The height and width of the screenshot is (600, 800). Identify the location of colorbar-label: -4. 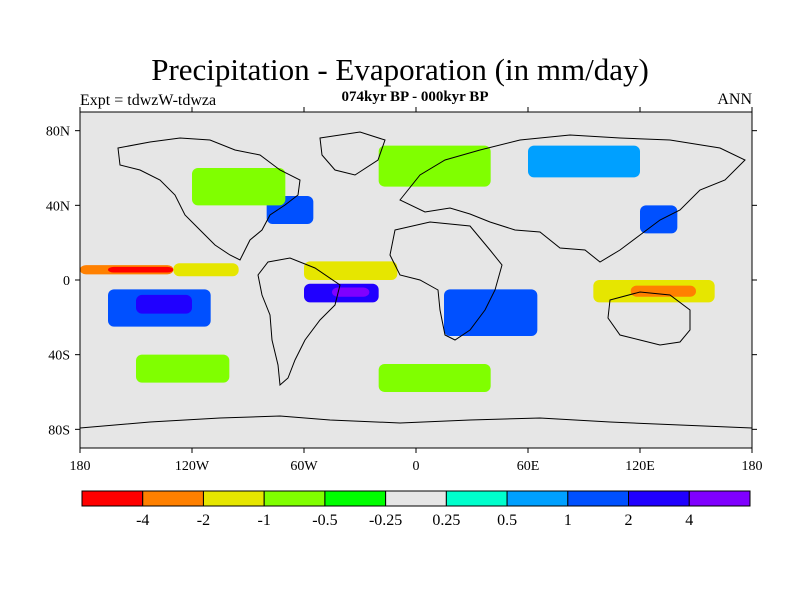
(142, 520).